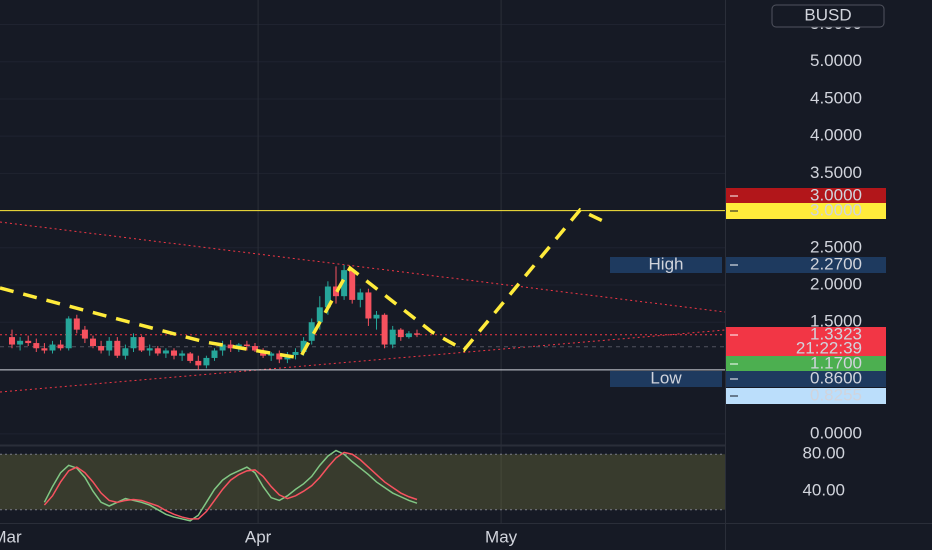  I want to click on price-label: 2.2700, so click(836, 263).